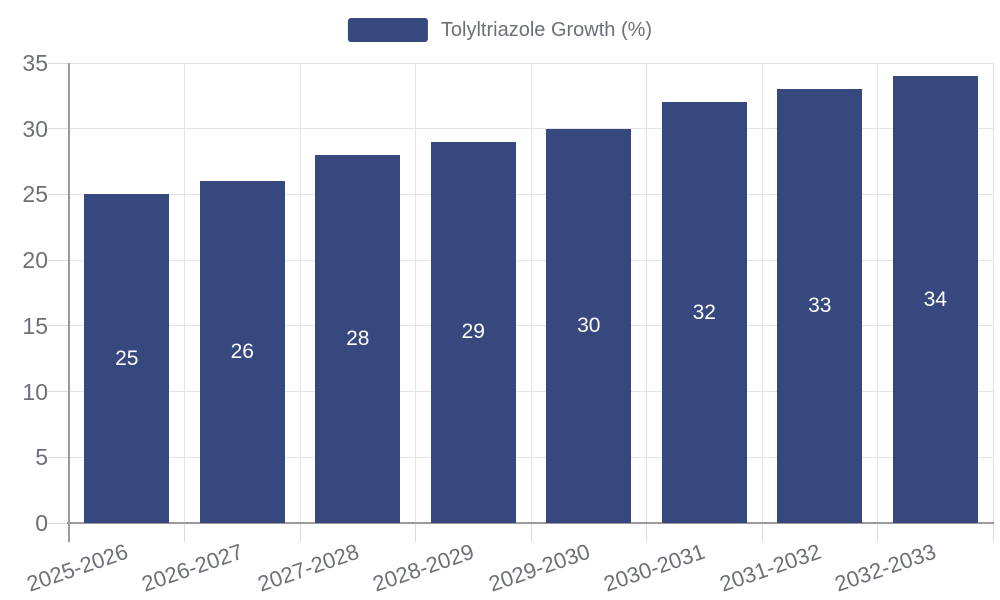  I want to click on y-axis-line, so click(69, 302).